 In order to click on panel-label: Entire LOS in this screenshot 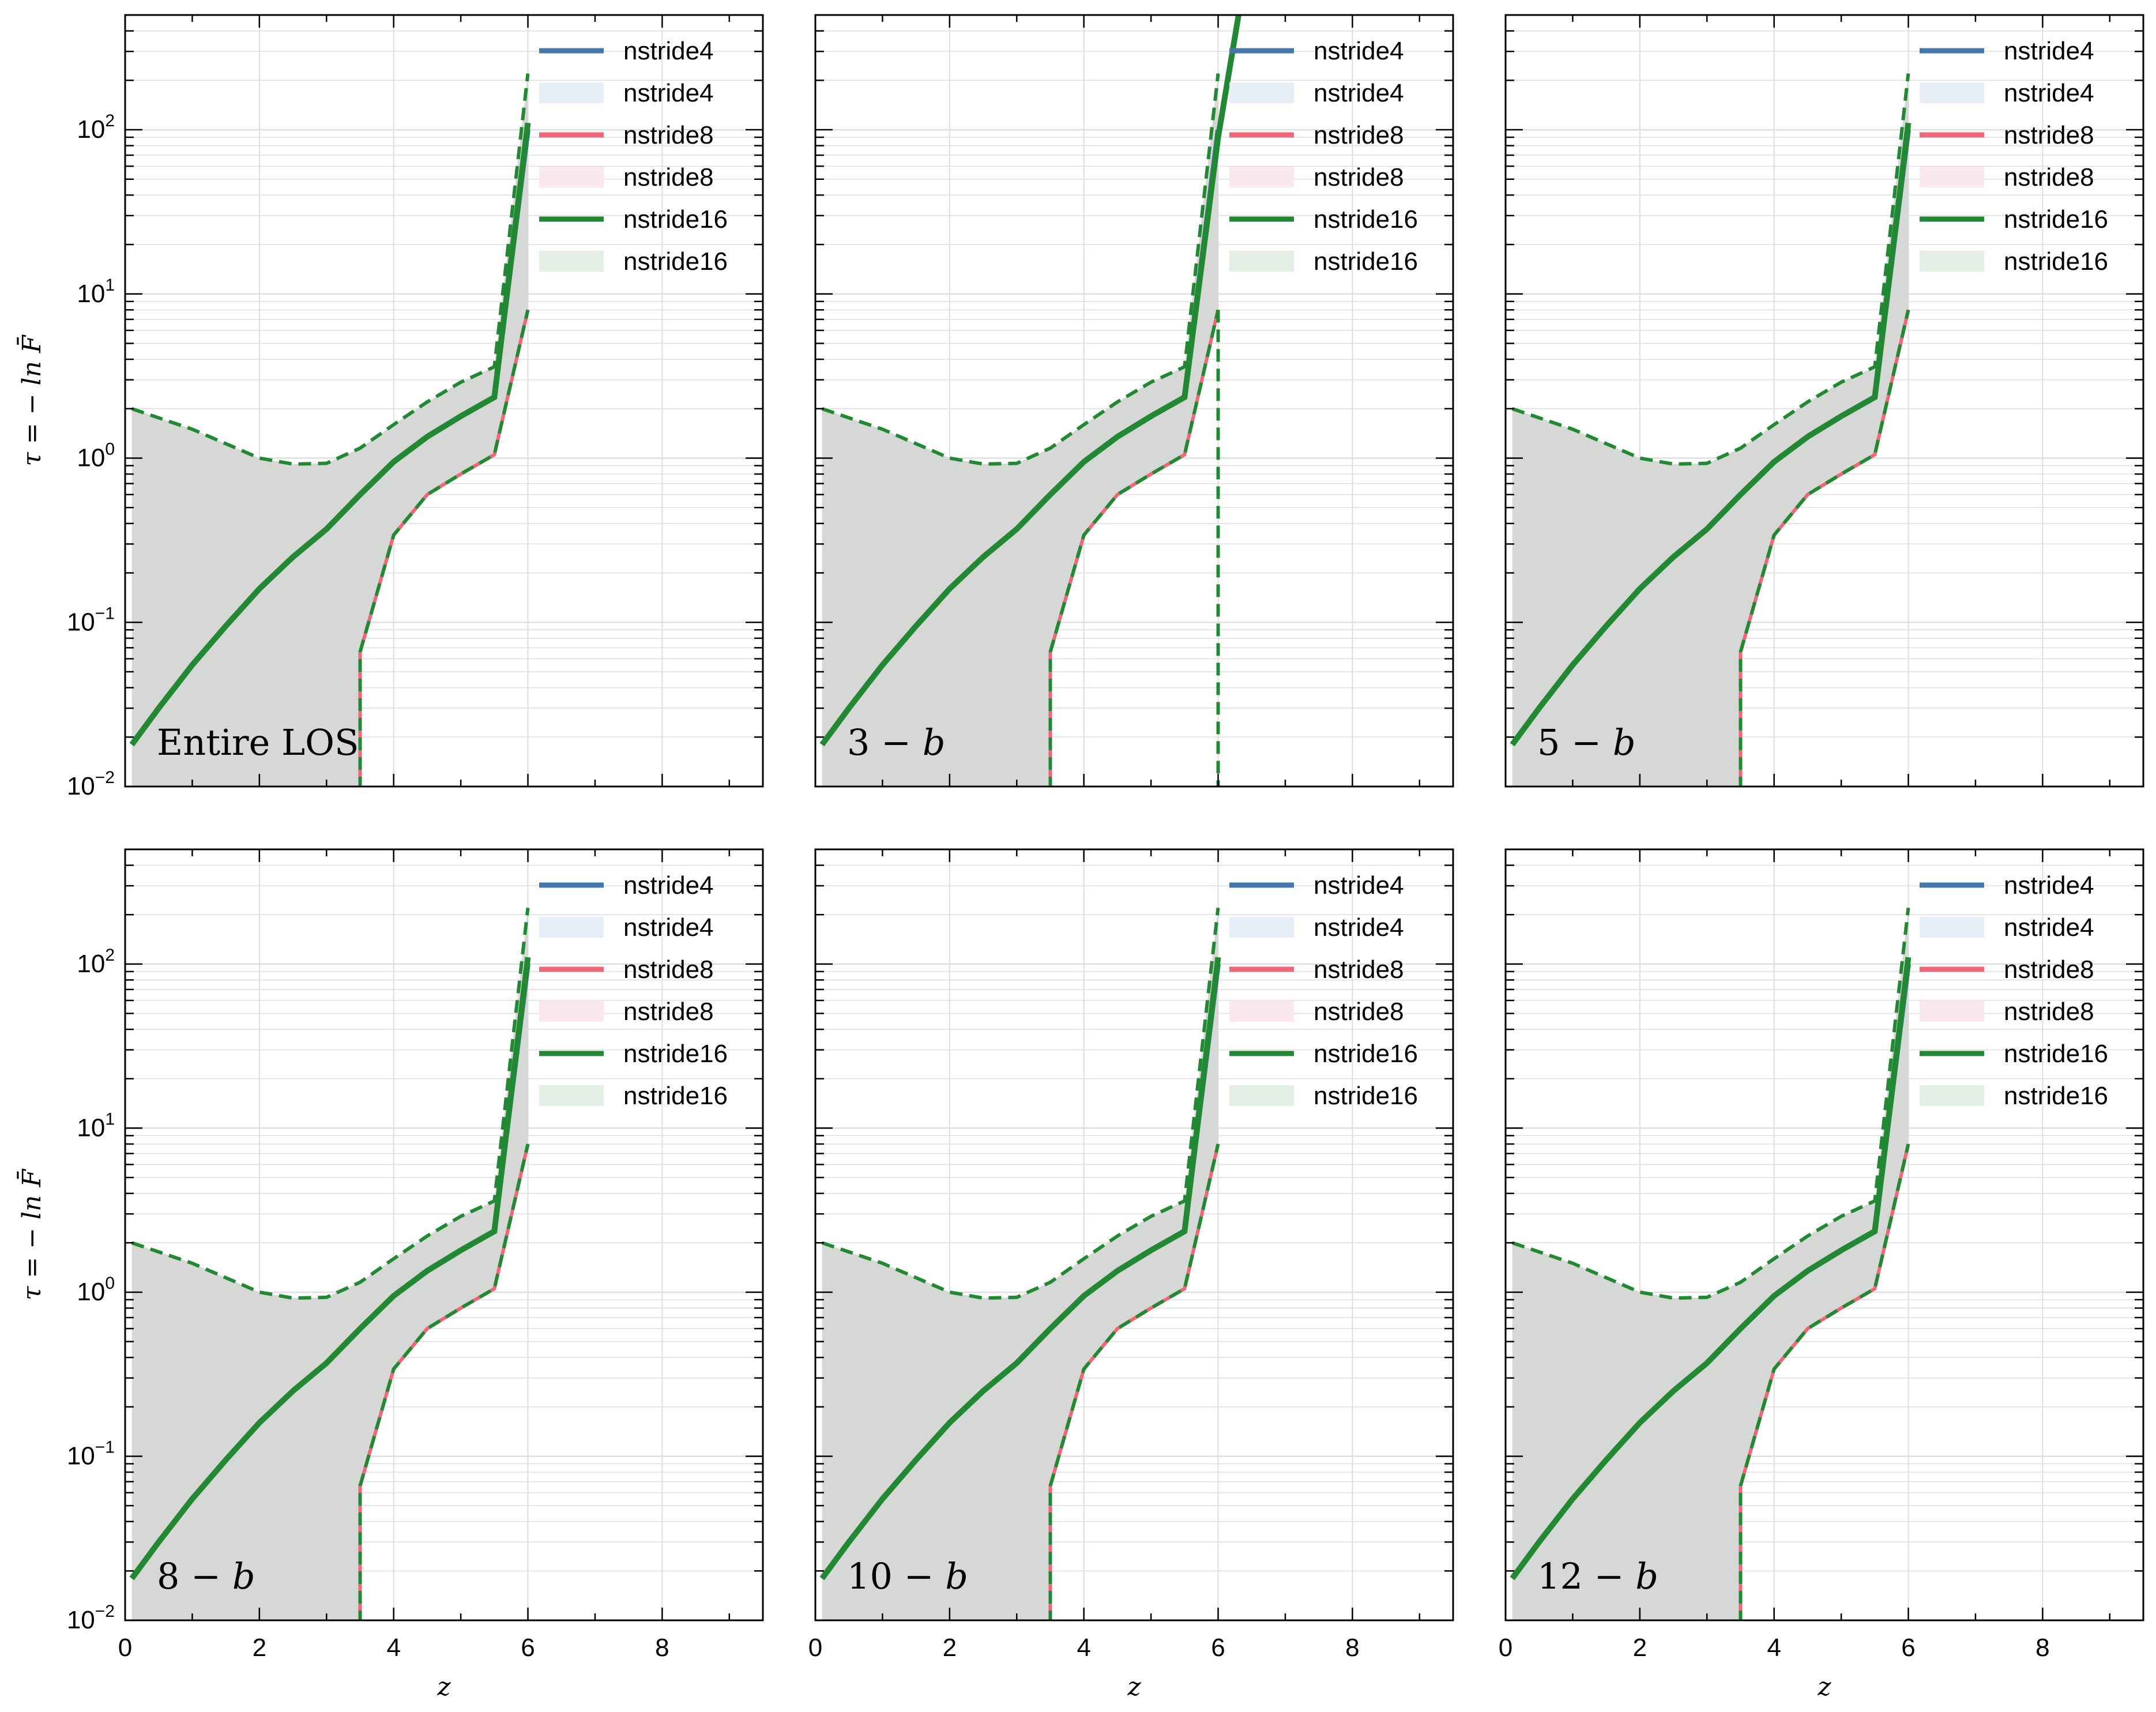, I will do `click(258, 742)`.